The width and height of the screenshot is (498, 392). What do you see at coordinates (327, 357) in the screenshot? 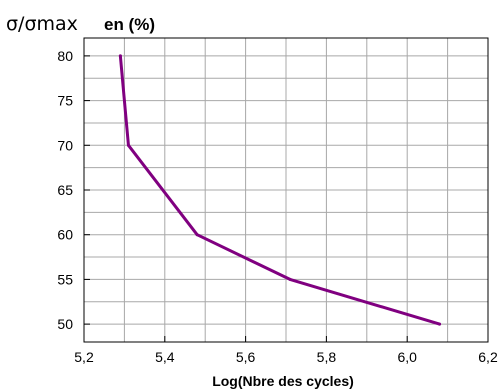
I see `x-tick-label: 5,8` at bounding box center [327, 357].